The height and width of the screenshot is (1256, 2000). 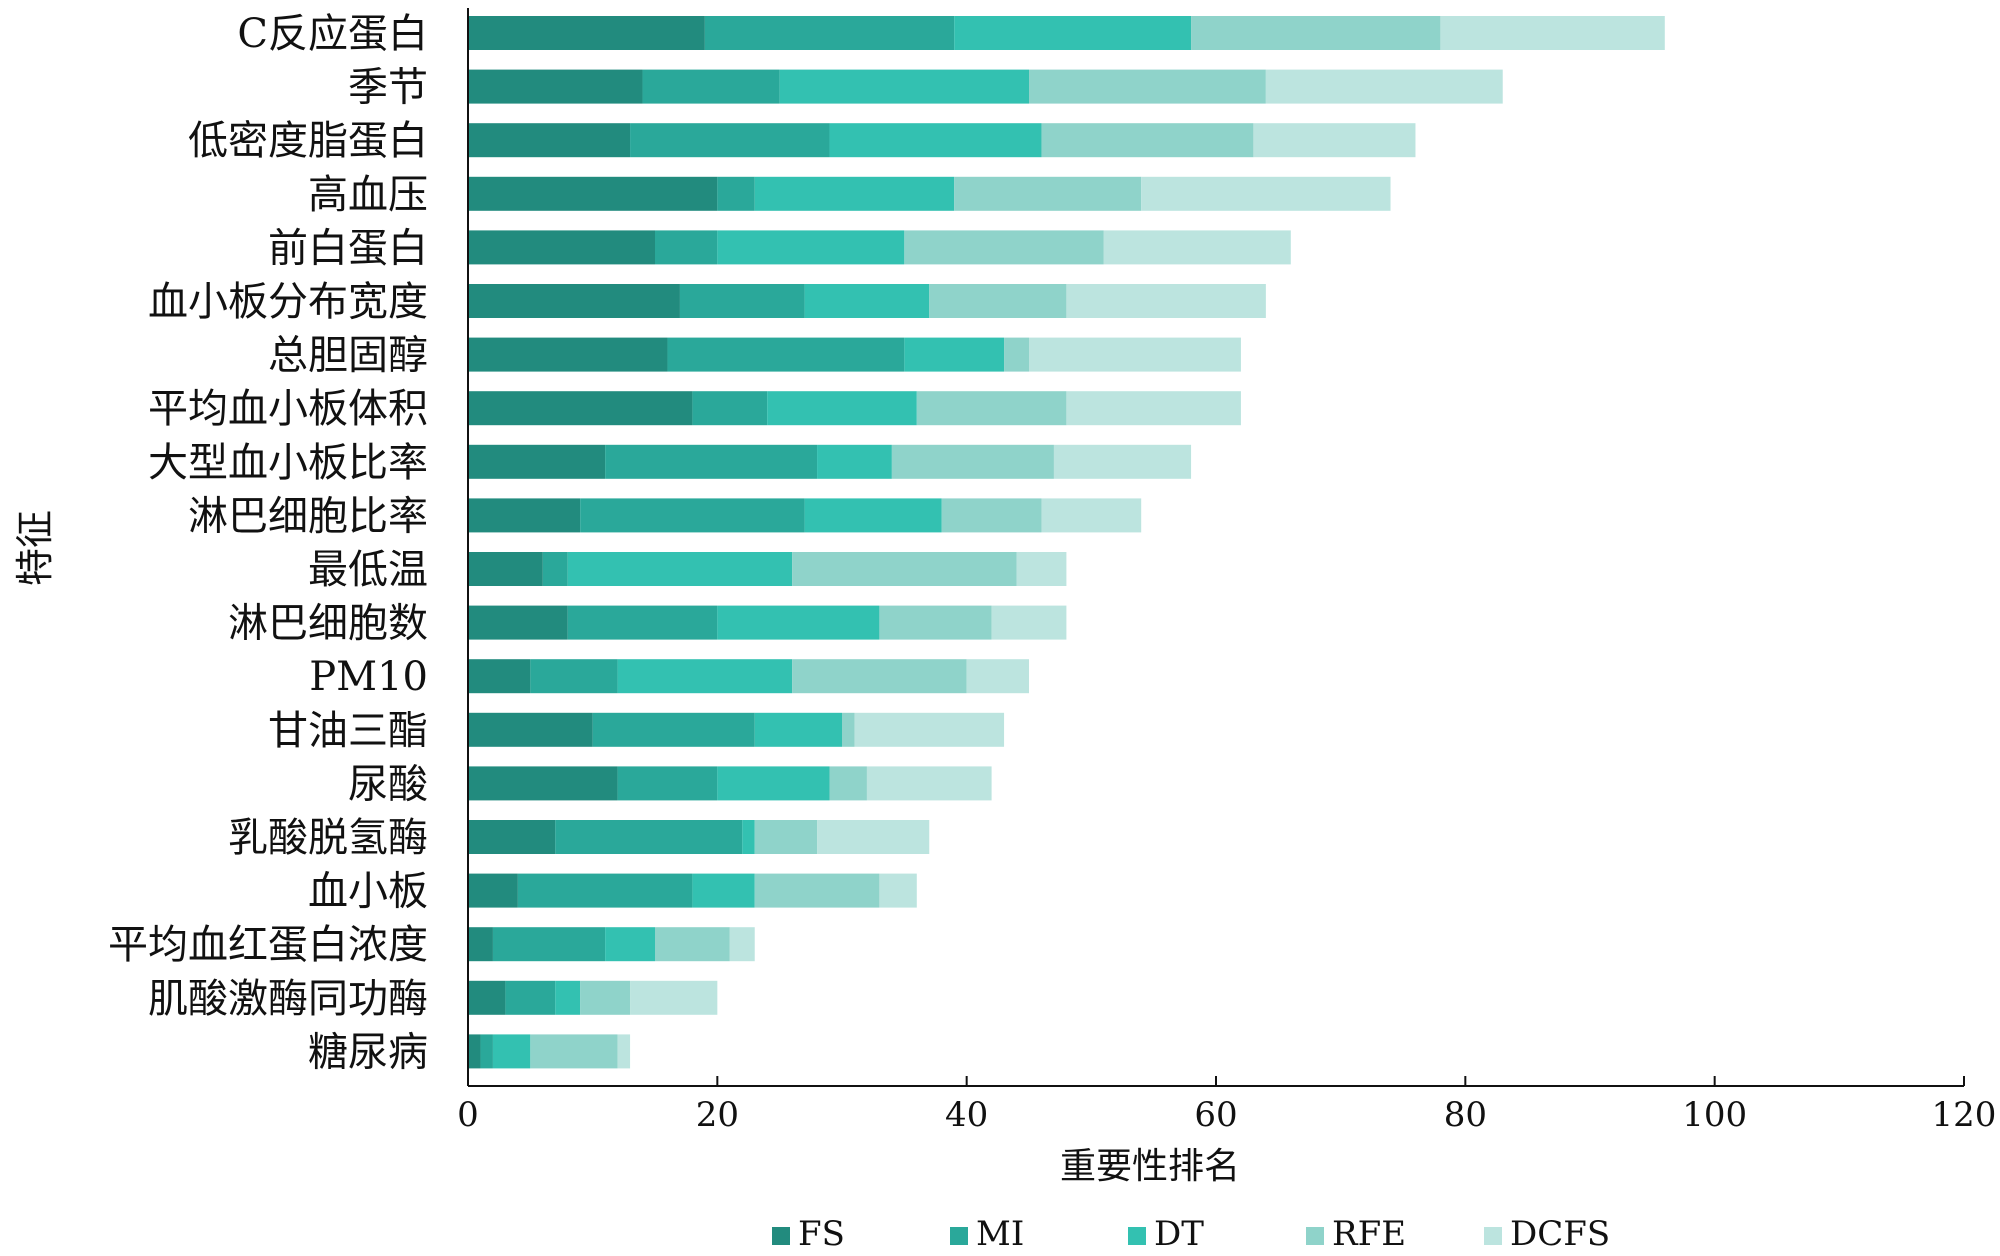 I want to click on category-label: 最低温, so click(x=368, y=570).